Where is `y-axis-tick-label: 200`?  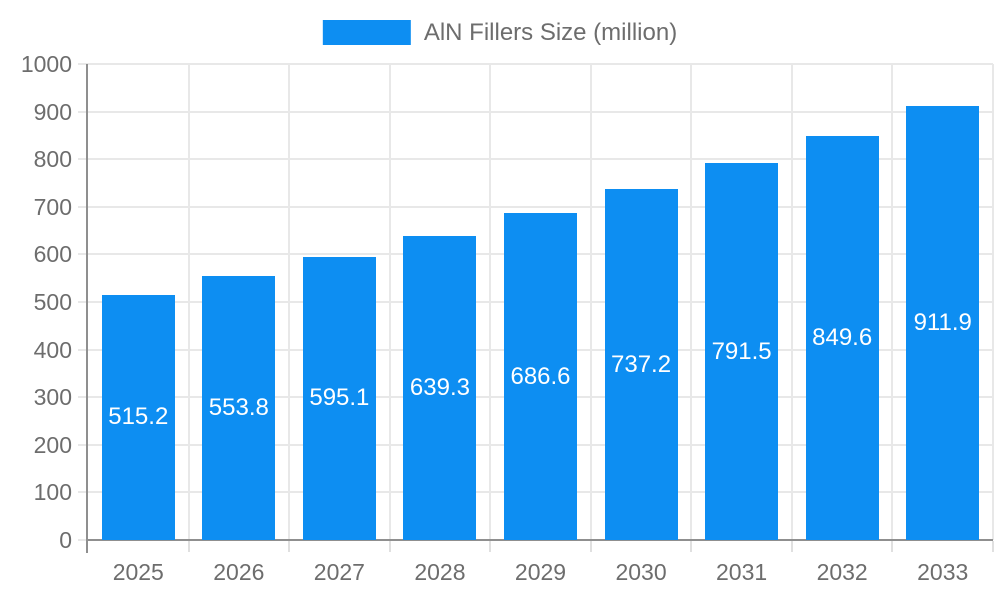
y-axis-tick-label: 200 is located at coordinates (52, 444).